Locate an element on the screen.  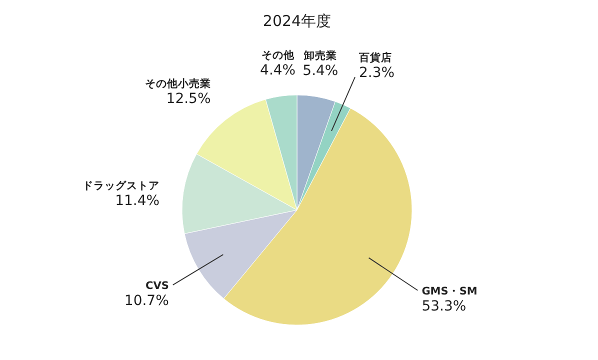
slice-label: 百貨店 is located at coordinates (375, 57).